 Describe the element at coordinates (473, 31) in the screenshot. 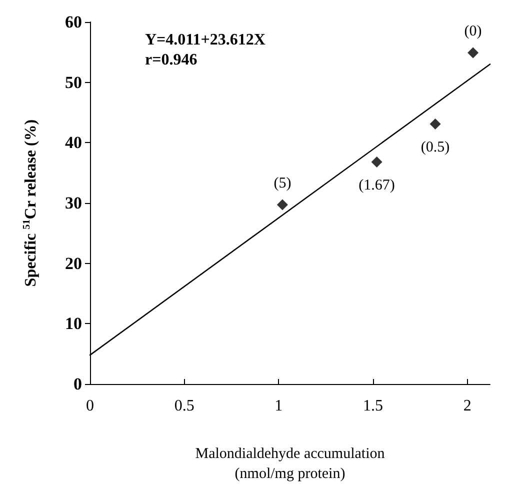

I see `annotation: (0)` at that location.